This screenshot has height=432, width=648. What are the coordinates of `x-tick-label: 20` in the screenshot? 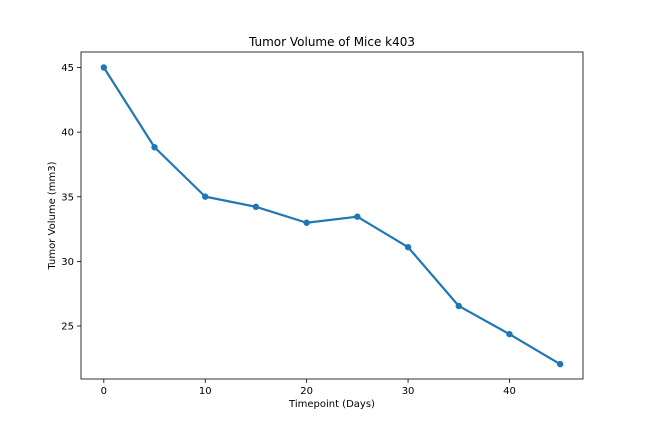 It's located at (306, 391).